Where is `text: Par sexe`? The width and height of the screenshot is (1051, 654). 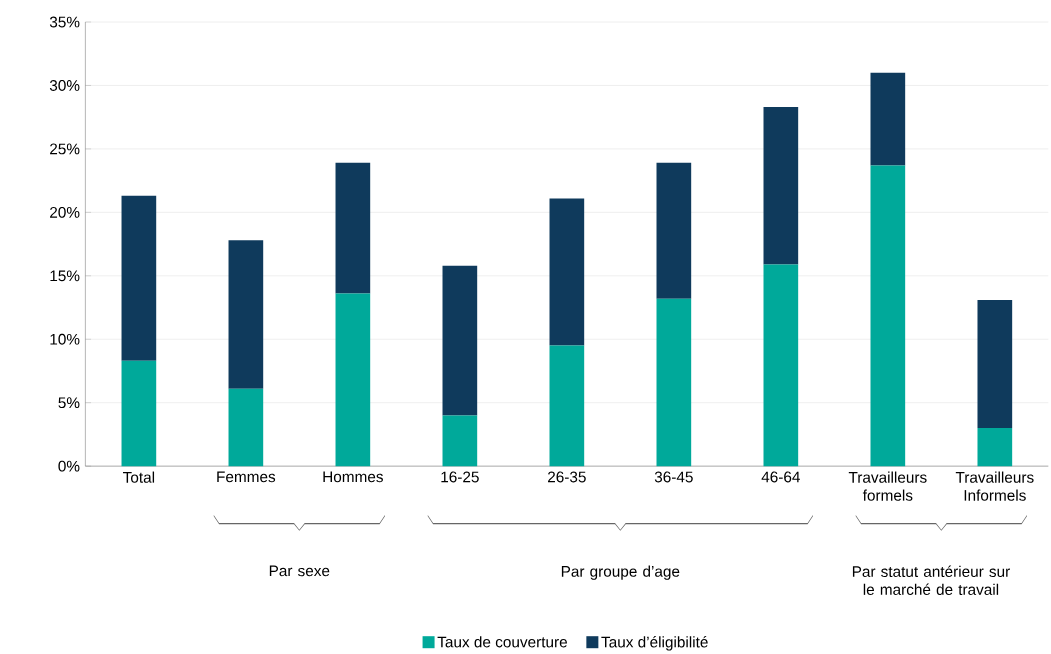 text: Par sexe is located at coordinates (299, 571).